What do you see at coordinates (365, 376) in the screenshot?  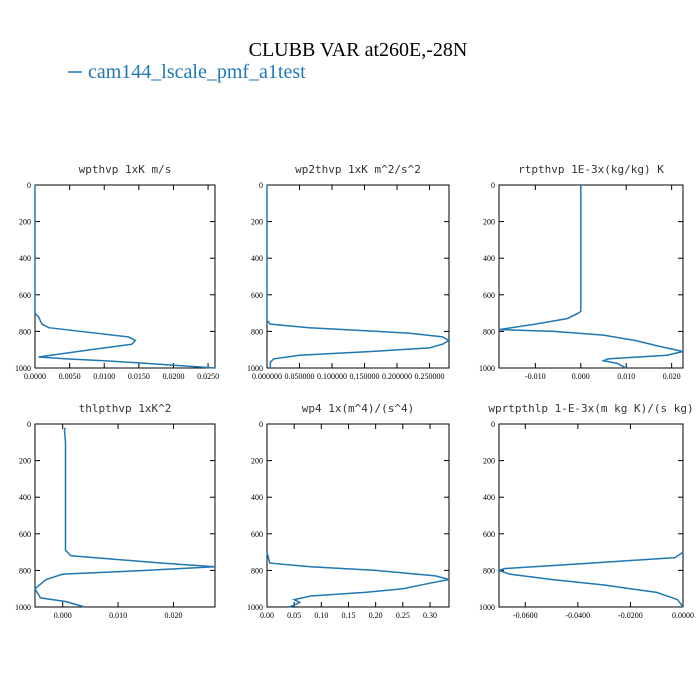 I see `x-tick-label: 0.150000` at bounding box center [365, 376].